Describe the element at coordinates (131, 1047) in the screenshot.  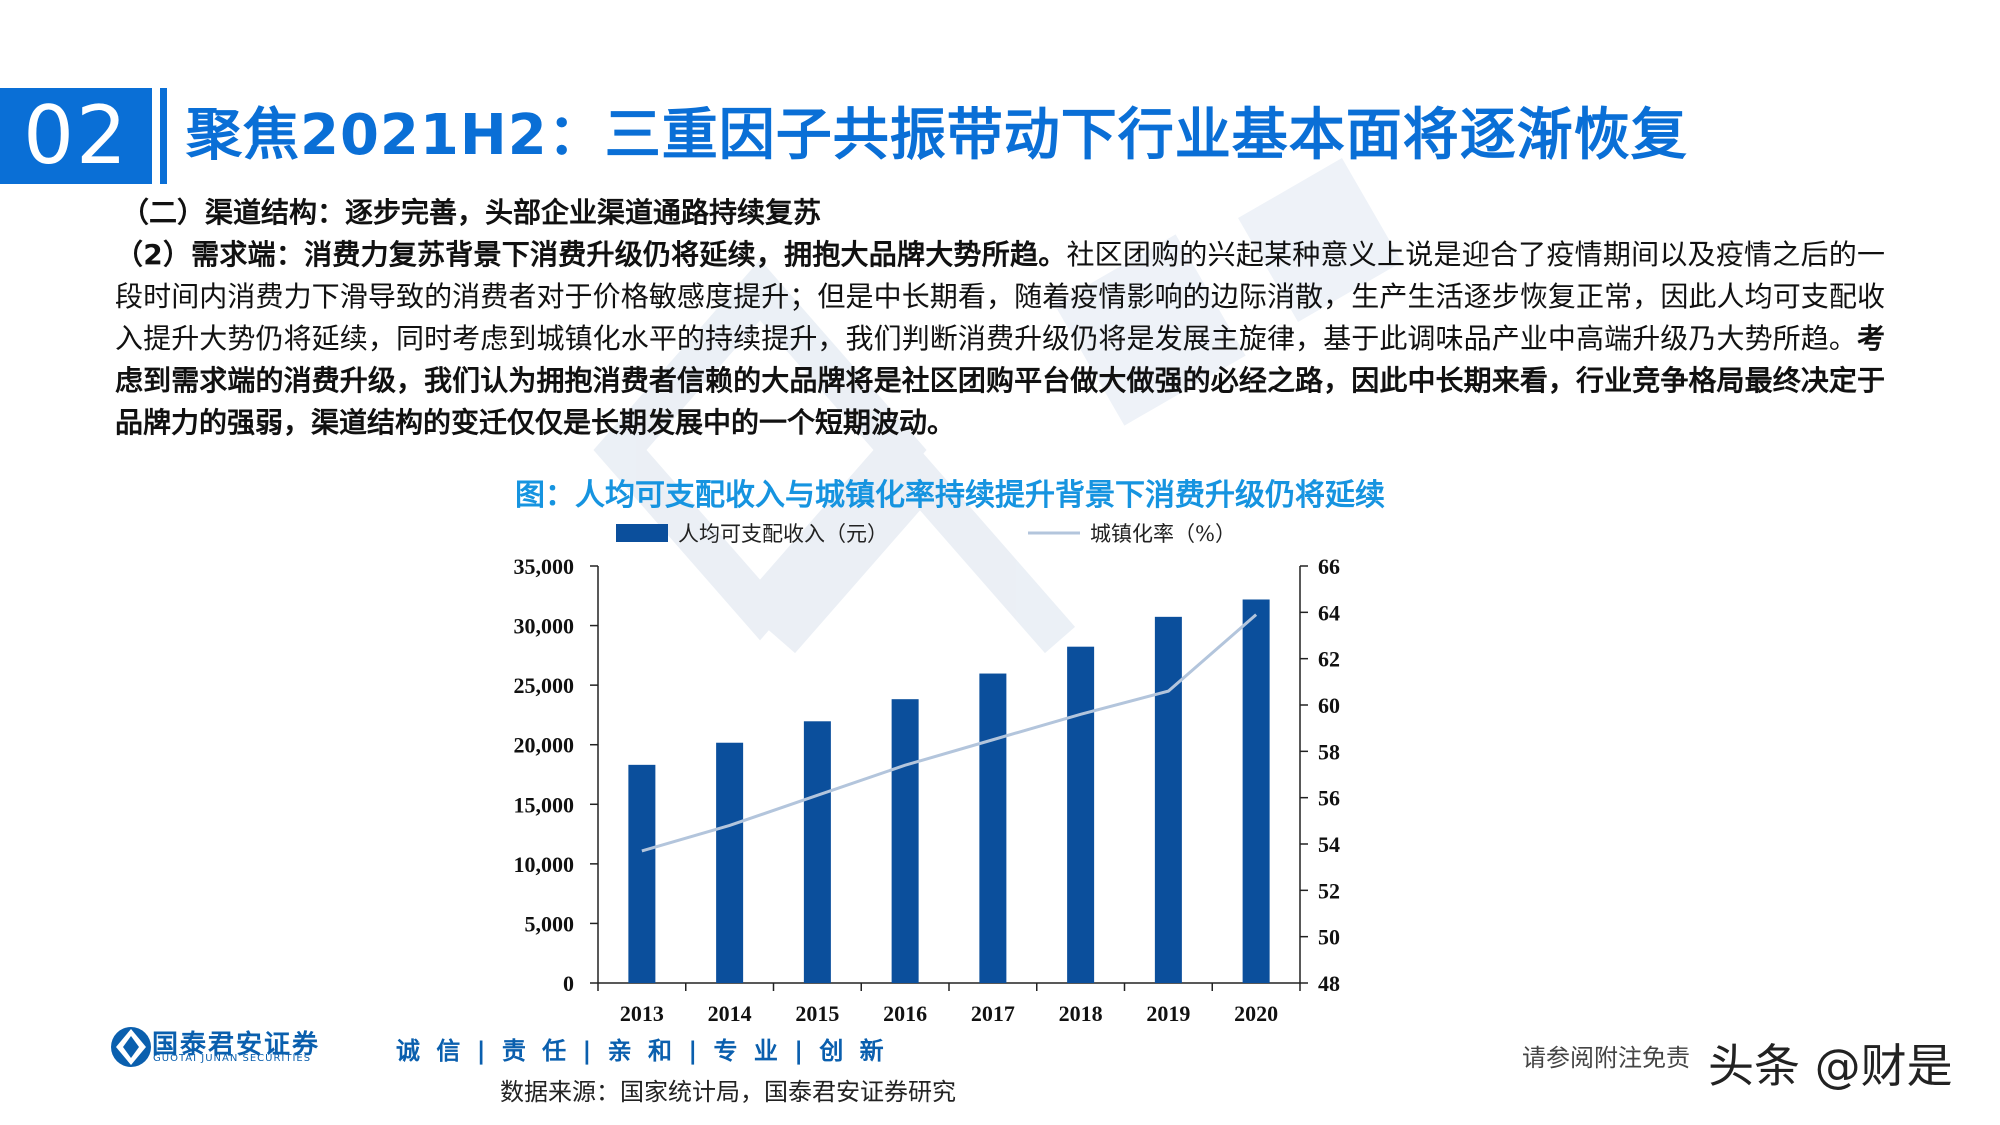
I see `brand-logo-icon` at that location.